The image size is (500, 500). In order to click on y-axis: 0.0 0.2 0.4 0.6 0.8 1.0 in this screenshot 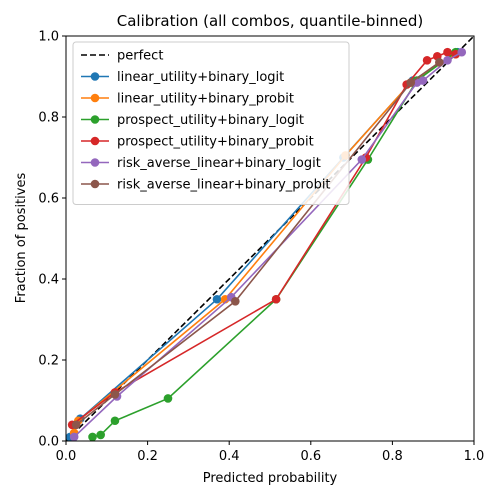, I will do `click(52, 240)`.